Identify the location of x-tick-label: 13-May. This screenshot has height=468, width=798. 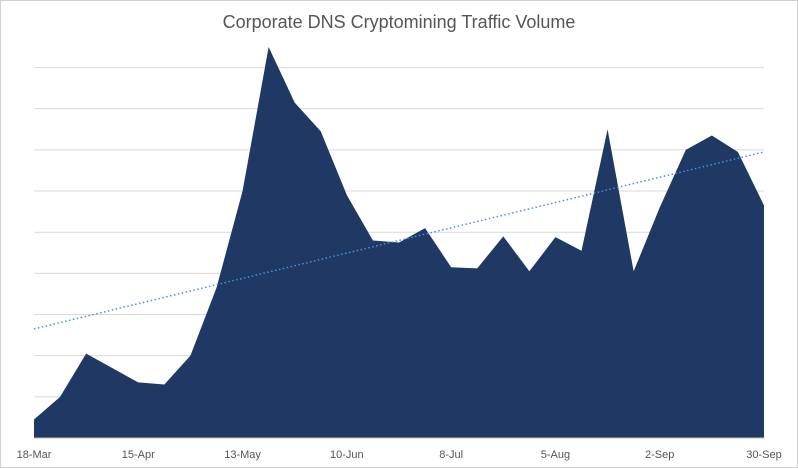
(242, 455).